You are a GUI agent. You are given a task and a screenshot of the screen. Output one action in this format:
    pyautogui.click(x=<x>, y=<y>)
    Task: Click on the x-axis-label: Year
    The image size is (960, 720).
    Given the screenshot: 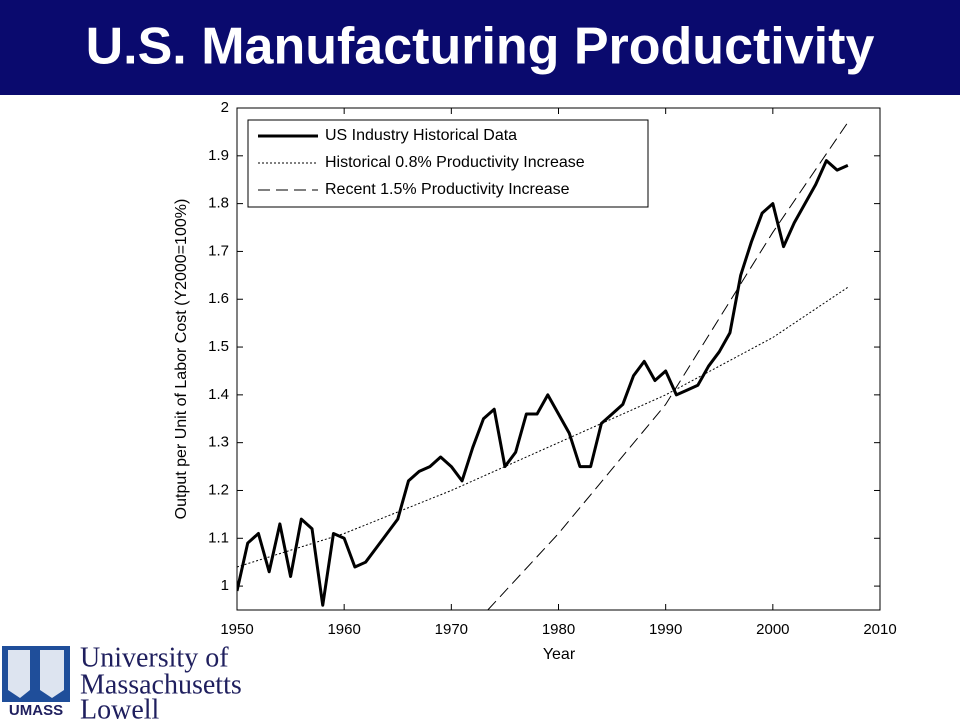 What is the action you would take?
    pyautogui.click(x=559, y=654)
    